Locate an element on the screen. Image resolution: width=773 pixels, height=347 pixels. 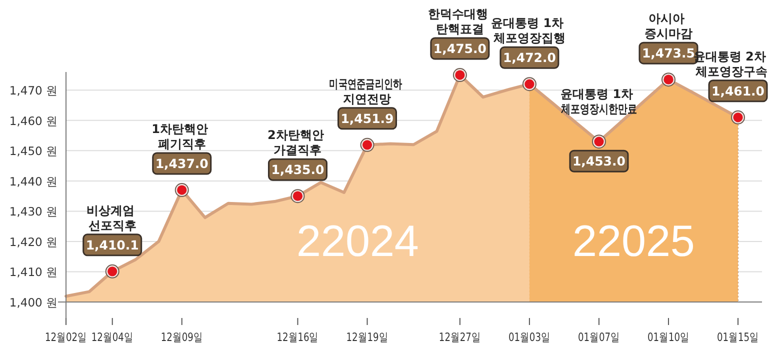
x-tick-label: 12월04일 is located at coordinates (118, 337).